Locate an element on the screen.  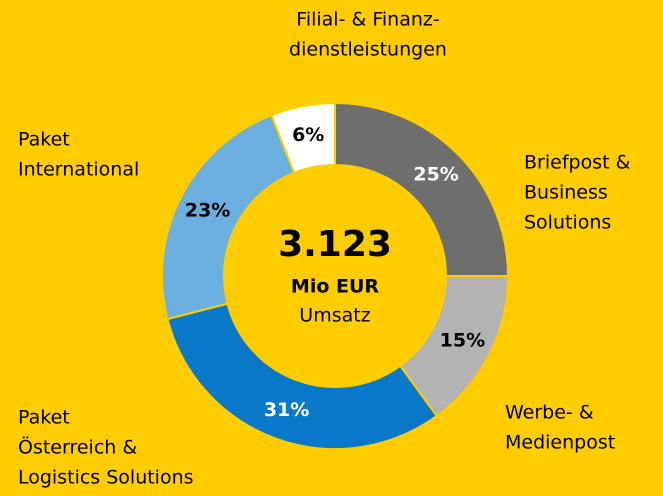
value-label: 25% is located at coordinates (435, 174).